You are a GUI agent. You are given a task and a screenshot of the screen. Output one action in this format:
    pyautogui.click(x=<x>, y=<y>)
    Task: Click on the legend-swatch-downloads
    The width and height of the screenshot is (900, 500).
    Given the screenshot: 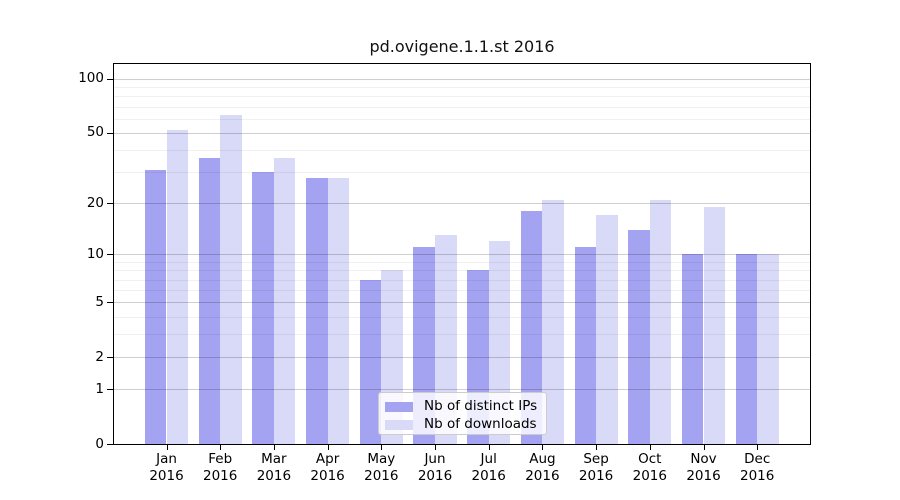 What is the action you would take?
    pyautogui.click(x=399, y=424)
    